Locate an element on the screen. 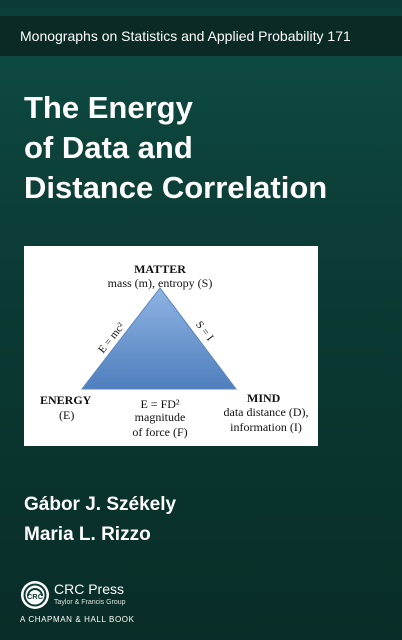 The height and width of the screenshot is (640, 402). bottom-formula: E = FD² is located at coordinates (159, 404).